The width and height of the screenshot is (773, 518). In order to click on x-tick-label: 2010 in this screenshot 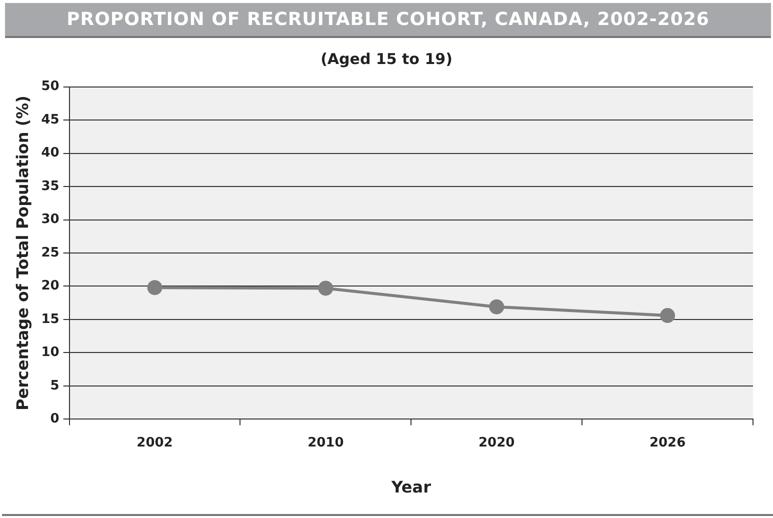, I will do `click(326, 442)`.